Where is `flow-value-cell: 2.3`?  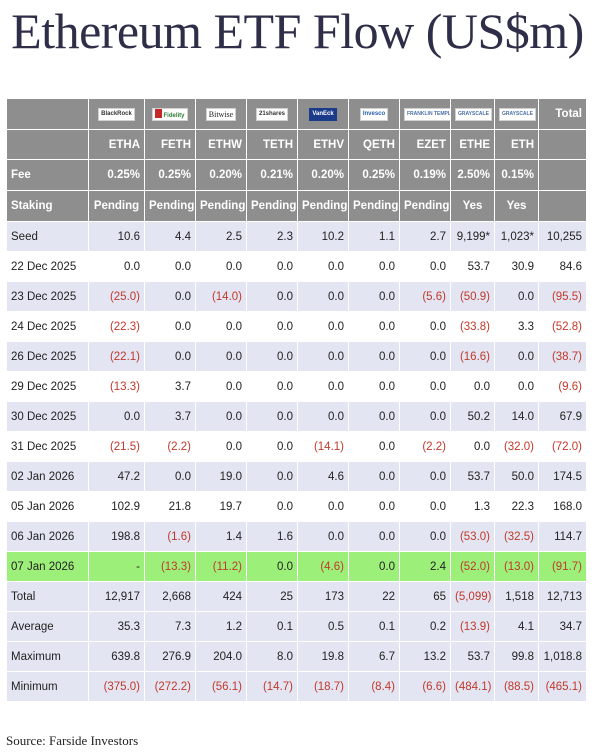
flow-value-cell: 2.3 is located at coordinates (272, 236).